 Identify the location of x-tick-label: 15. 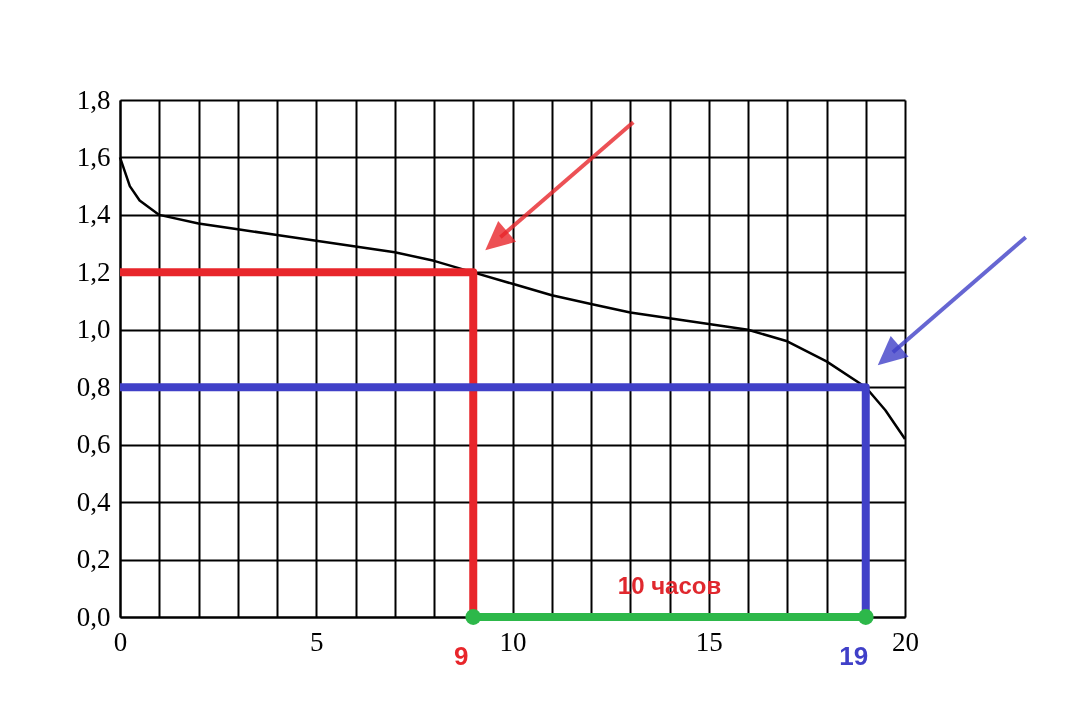
(709, 641).